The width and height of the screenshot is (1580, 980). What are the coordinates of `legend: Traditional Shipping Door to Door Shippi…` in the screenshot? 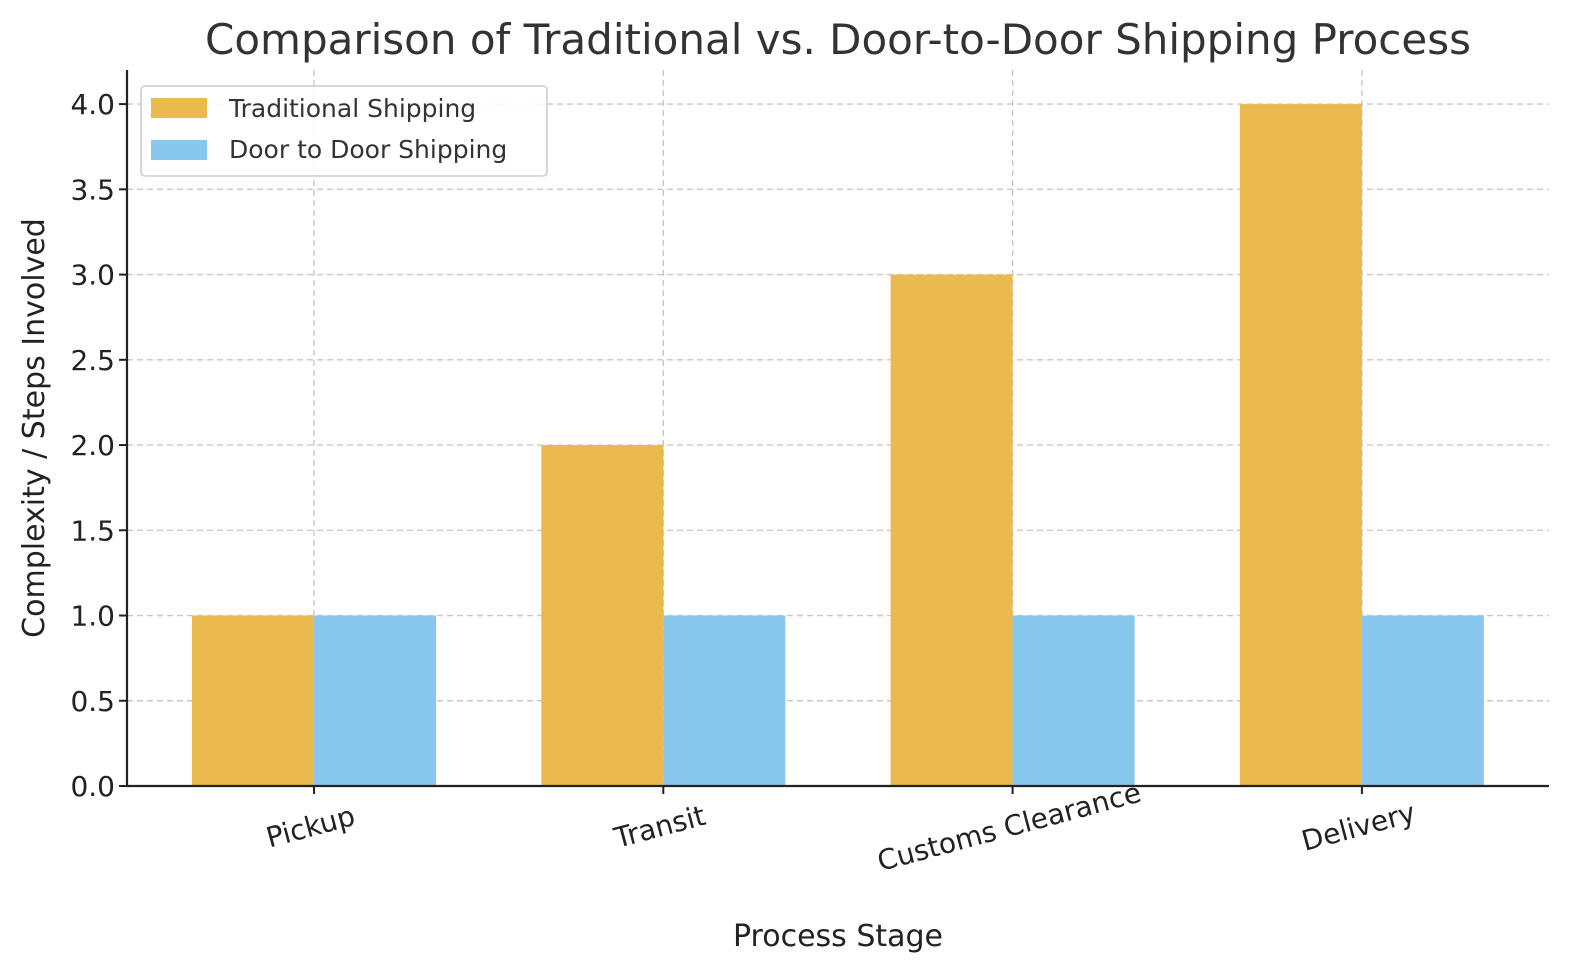 It's located at (344, 131).